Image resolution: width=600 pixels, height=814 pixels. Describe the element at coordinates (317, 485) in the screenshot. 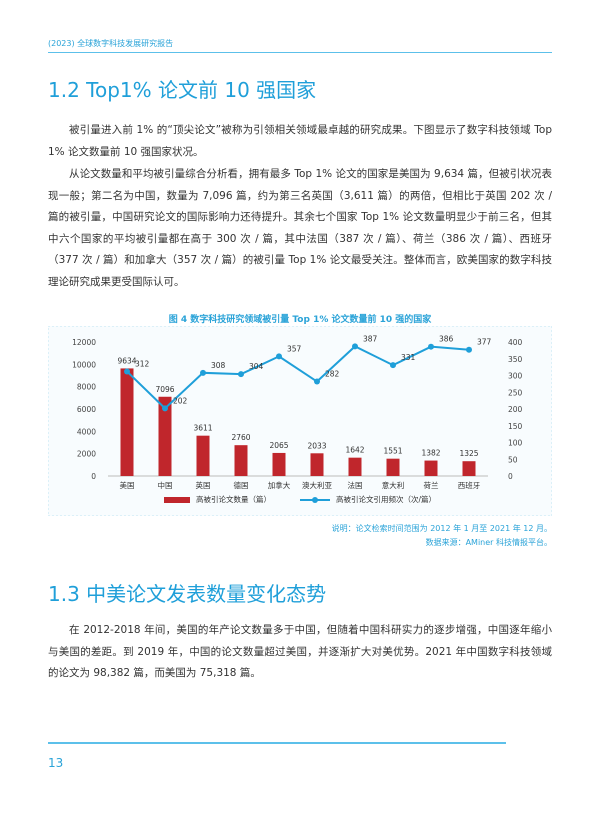

I see `x-category-label: 澳大利亚` at that location.